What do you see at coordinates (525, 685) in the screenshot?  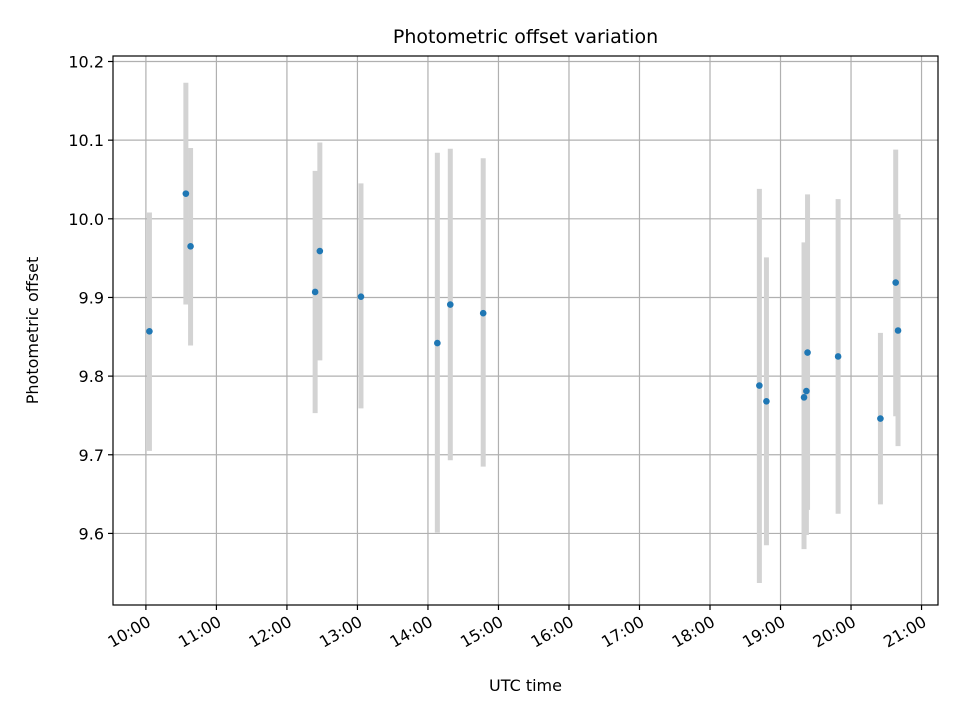 I see `x-axis-label: UTC time` at bounding box center [525, 685].